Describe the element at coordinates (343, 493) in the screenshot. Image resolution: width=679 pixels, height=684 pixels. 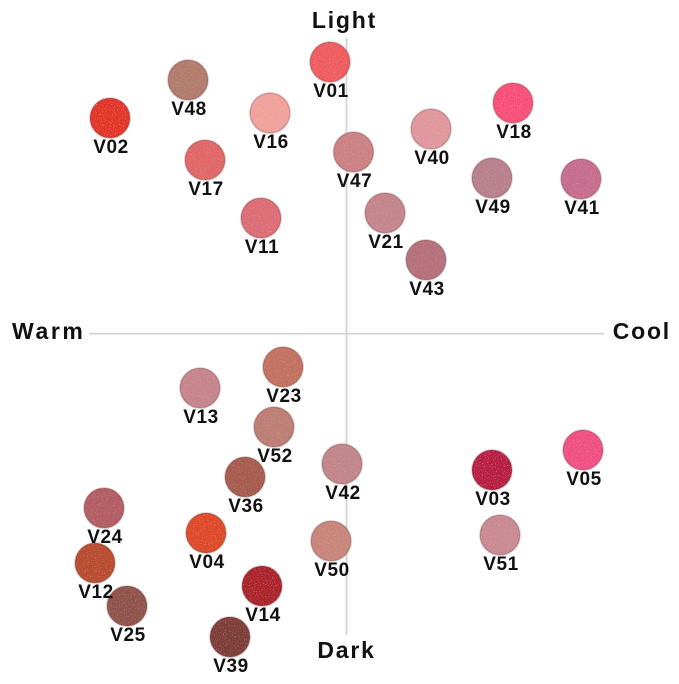
I see `svg-text: V42` at that location.